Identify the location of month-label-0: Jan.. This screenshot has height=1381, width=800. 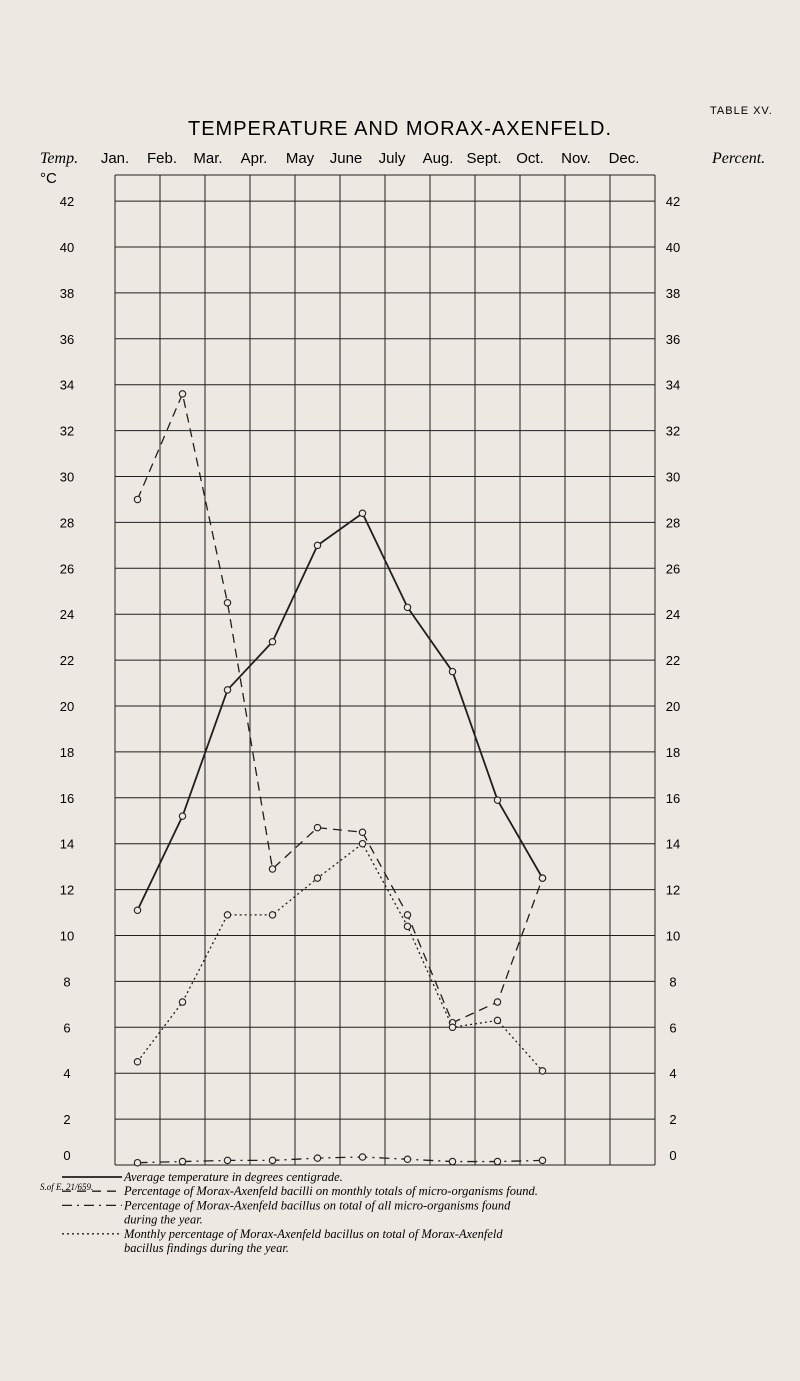
(115, 158).